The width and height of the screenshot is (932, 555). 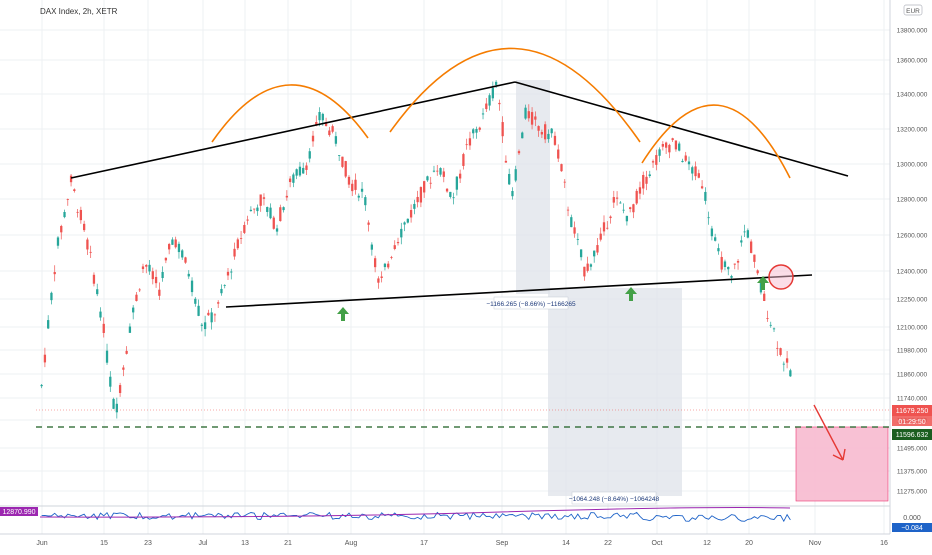 I want to click on time-axis, so click(x=466, y=542).